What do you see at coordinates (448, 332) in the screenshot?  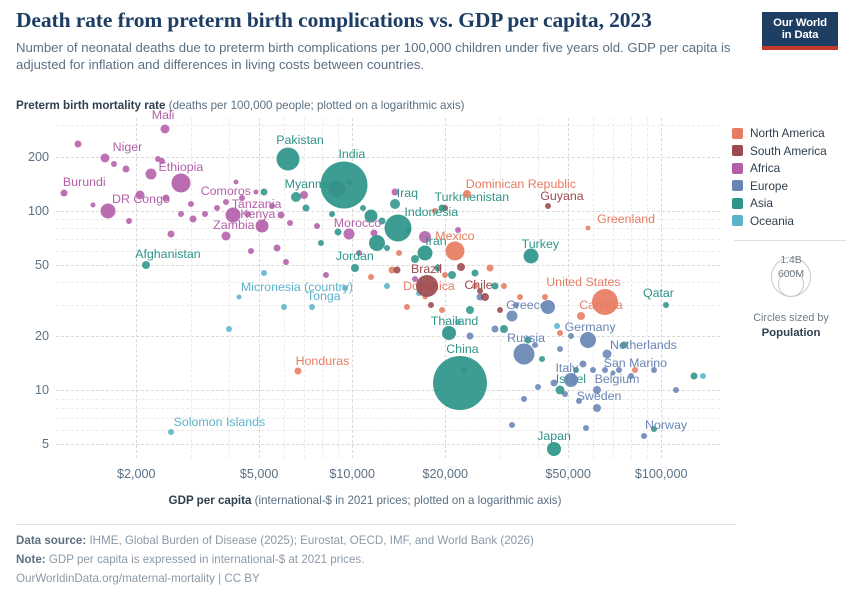 I see `data-point-thailand` at bounding box center [448, 332].